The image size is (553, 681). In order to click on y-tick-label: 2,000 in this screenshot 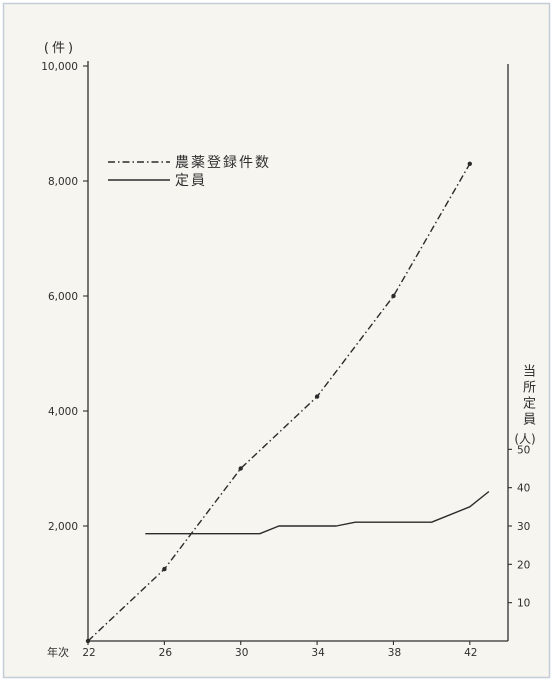, I will do `click(63, 527)`.